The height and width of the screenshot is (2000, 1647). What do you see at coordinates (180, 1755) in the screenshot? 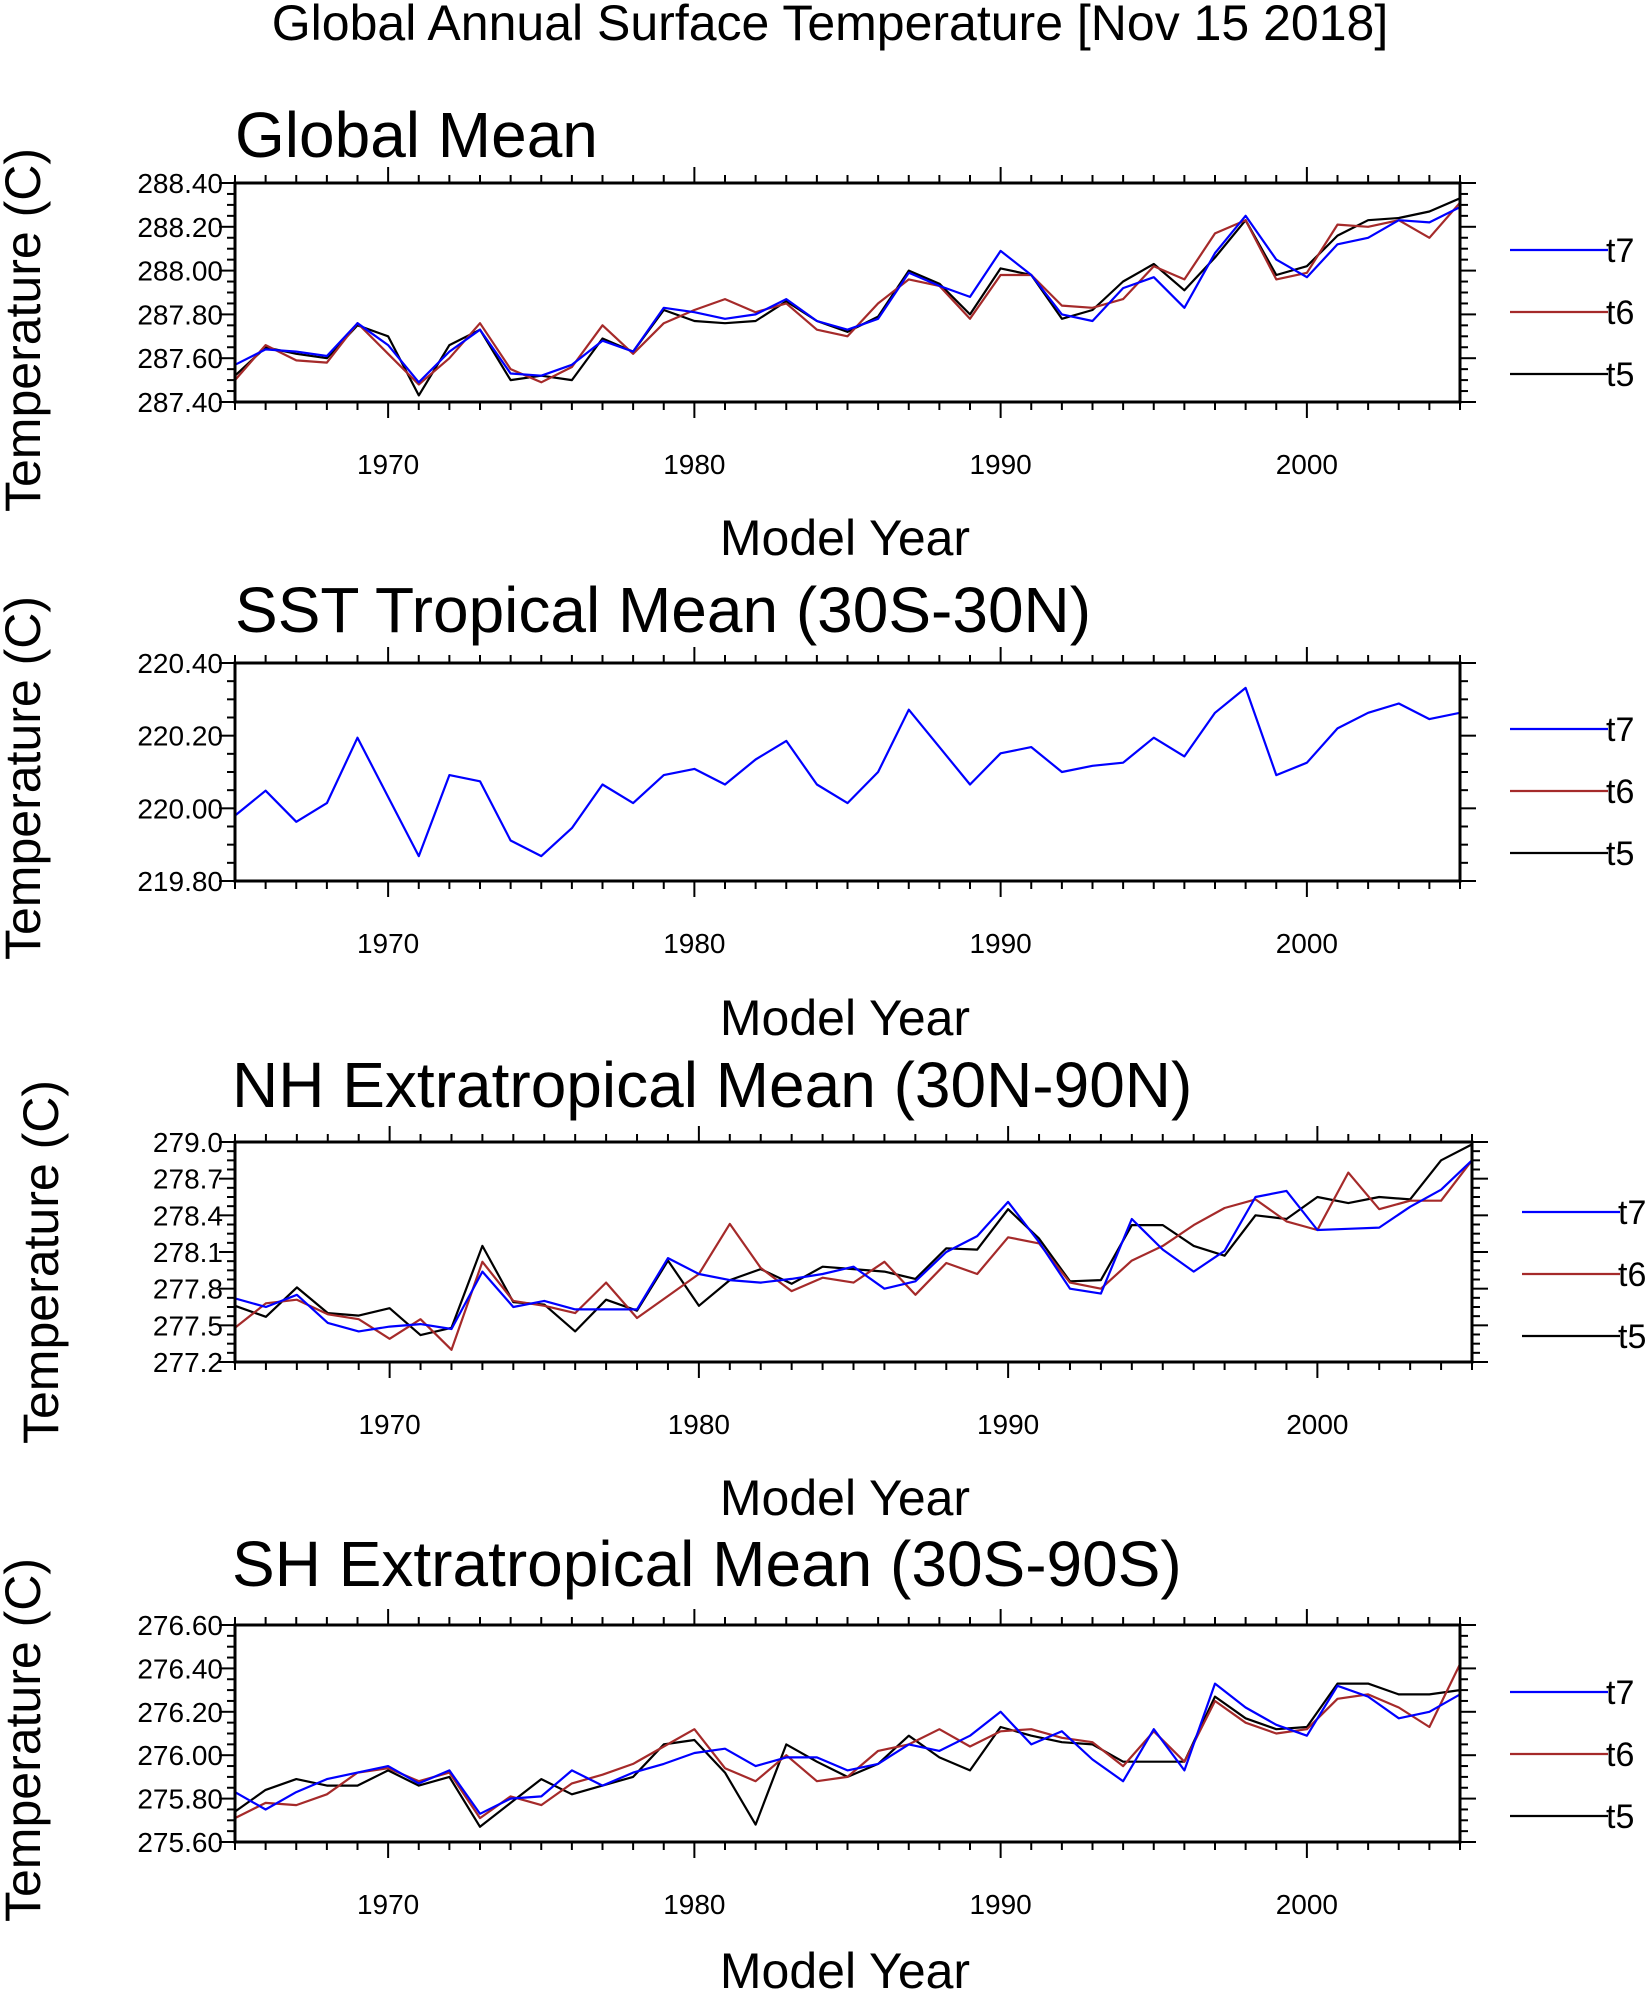
I see `y-tick-label: 276.00` at bounding box center [180, 1755].